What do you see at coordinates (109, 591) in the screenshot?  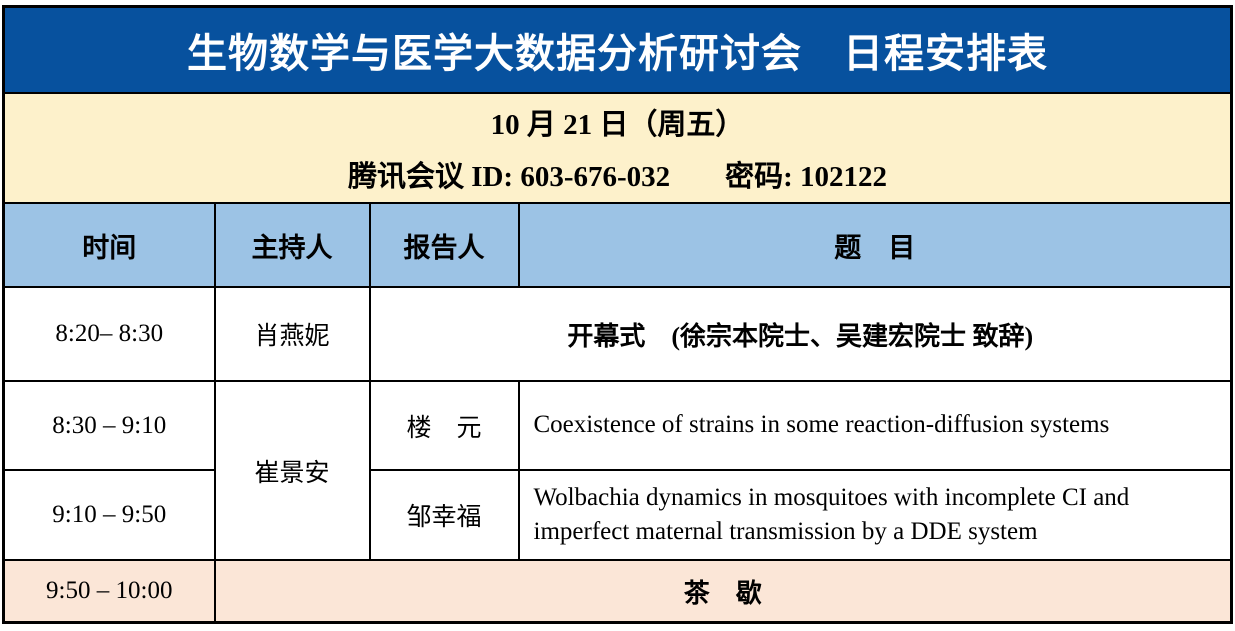 I see `time-cell: 9:50 – 10:00` at bounding box center [109, 591].